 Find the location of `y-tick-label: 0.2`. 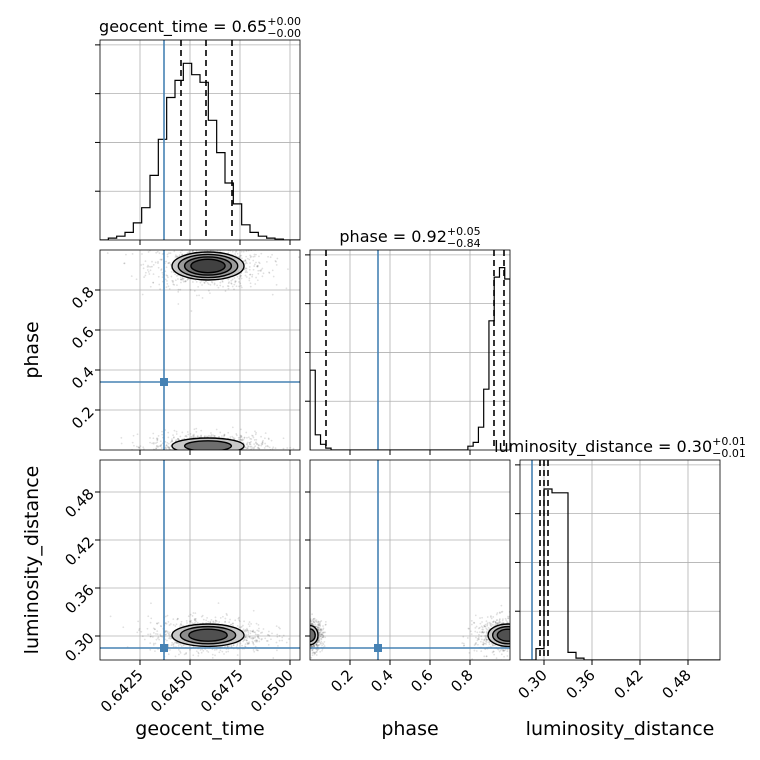

y-tick-label: 0.2 is located at coordinates (83, 418).